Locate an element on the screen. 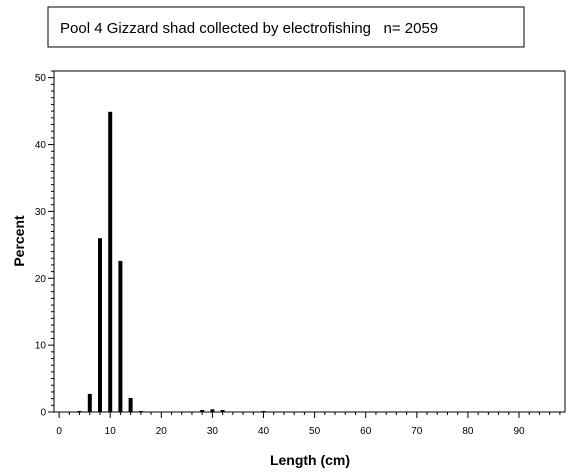 The image size is (570, 475). x-tick-label: 30 is located at coordinates (213, 431).